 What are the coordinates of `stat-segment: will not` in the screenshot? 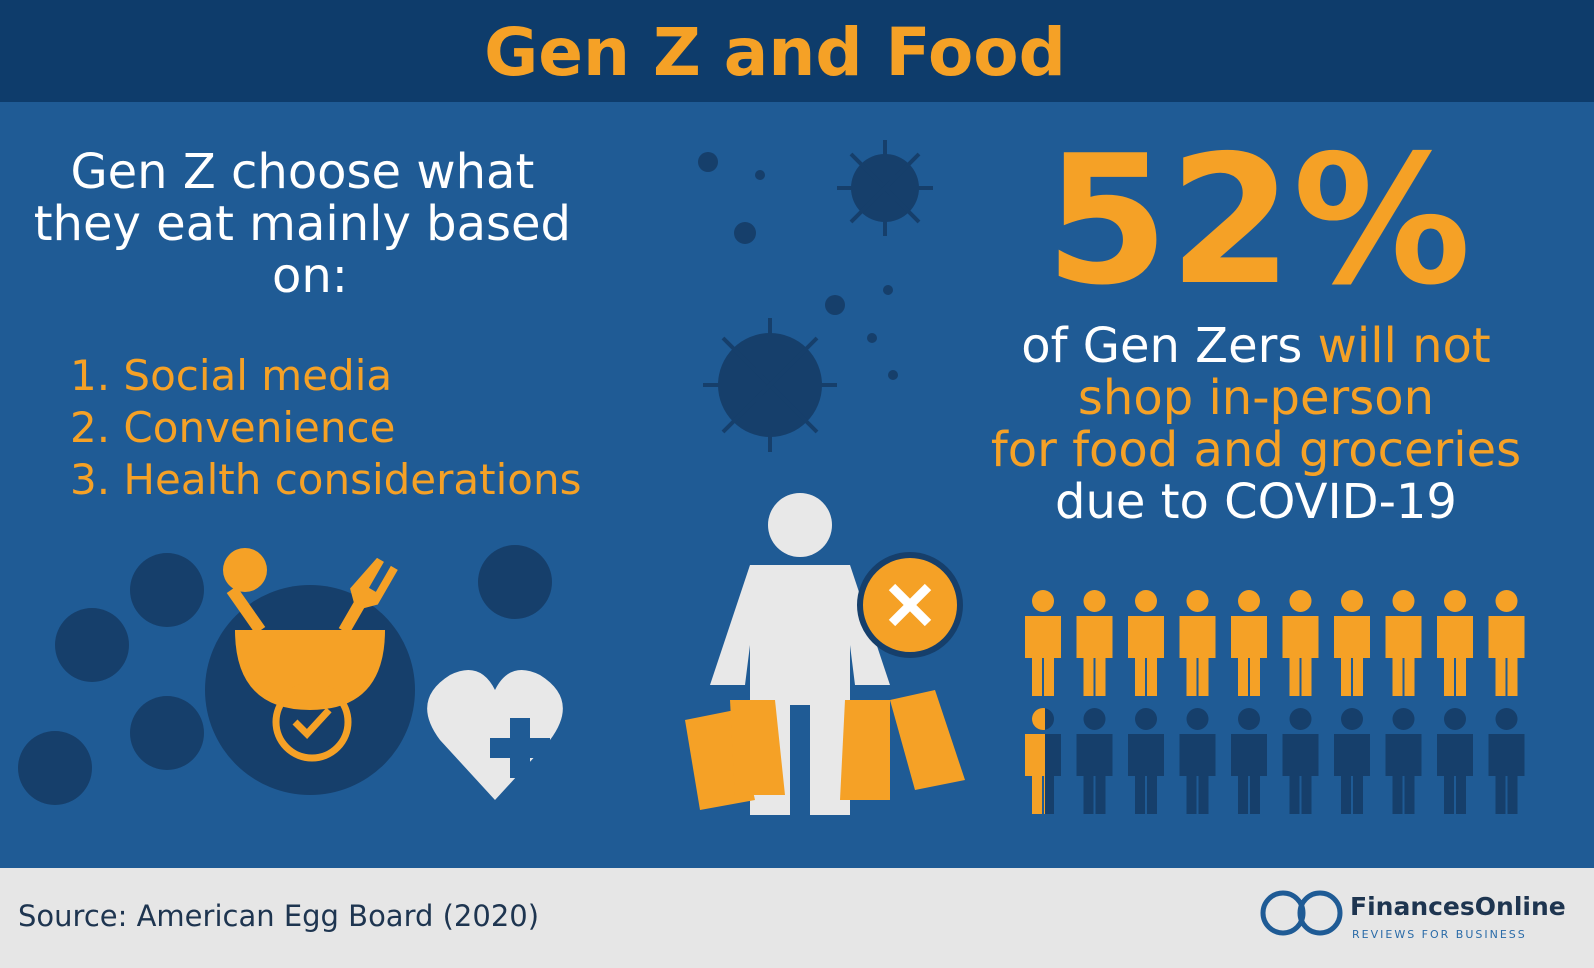 It's located at (1396, 346).